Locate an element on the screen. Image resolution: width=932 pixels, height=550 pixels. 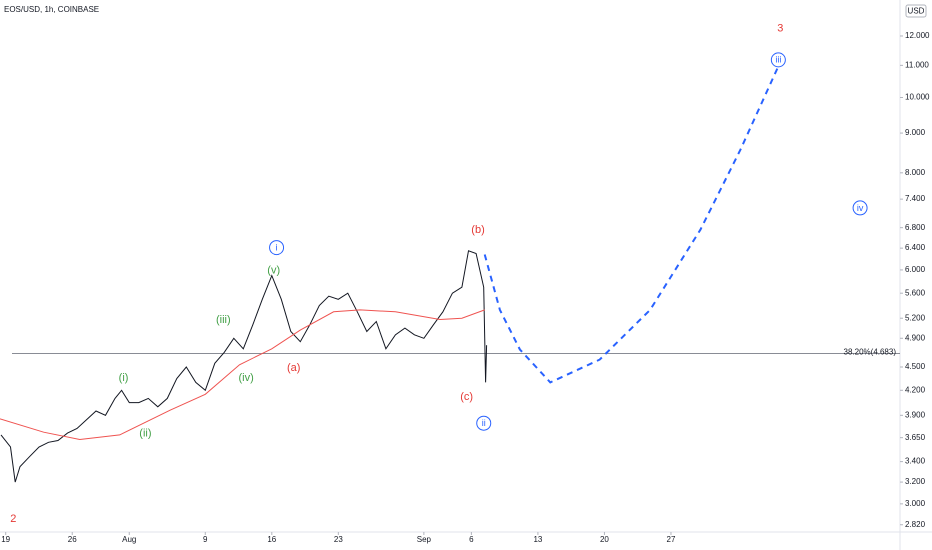
wave-label: iii is located at coordinates (778, 60).